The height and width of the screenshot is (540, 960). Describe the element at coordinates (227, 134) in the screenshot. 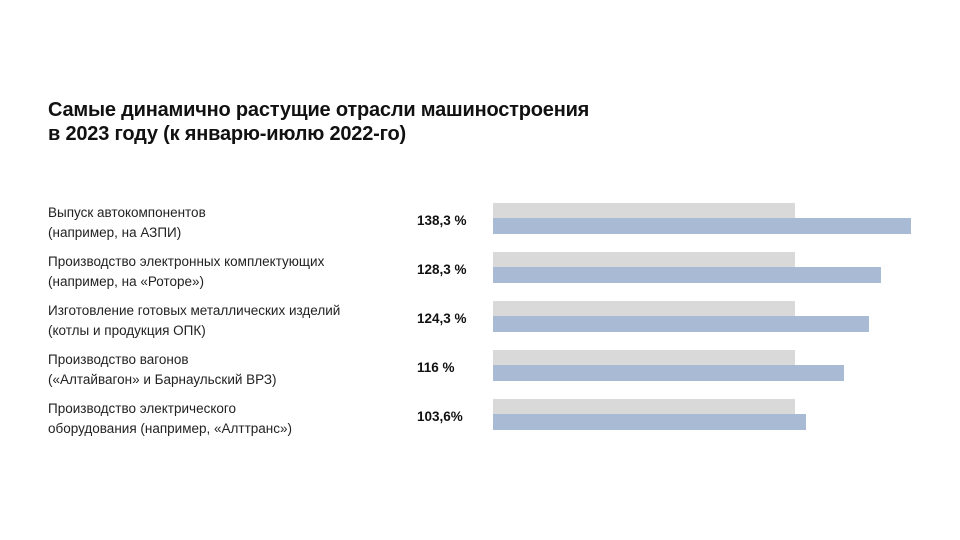

I see `chart-title-line-2: в 2023 году (к январю-июлю 2022-го)` at that location.